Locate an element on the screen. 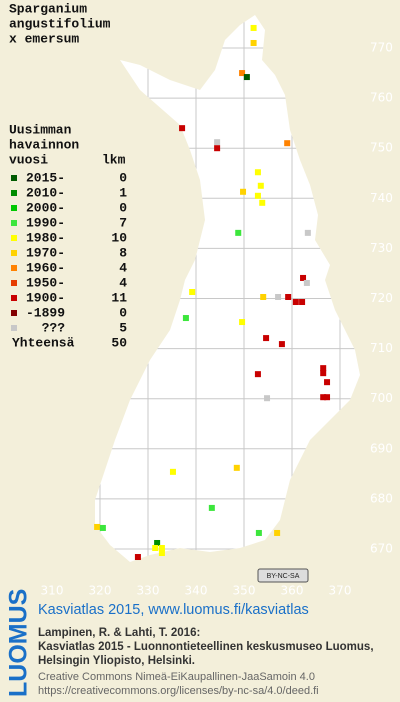 The height and width of the screenshot is (702, 400). legend-label: 1990- is located at coordinates (45, 222).